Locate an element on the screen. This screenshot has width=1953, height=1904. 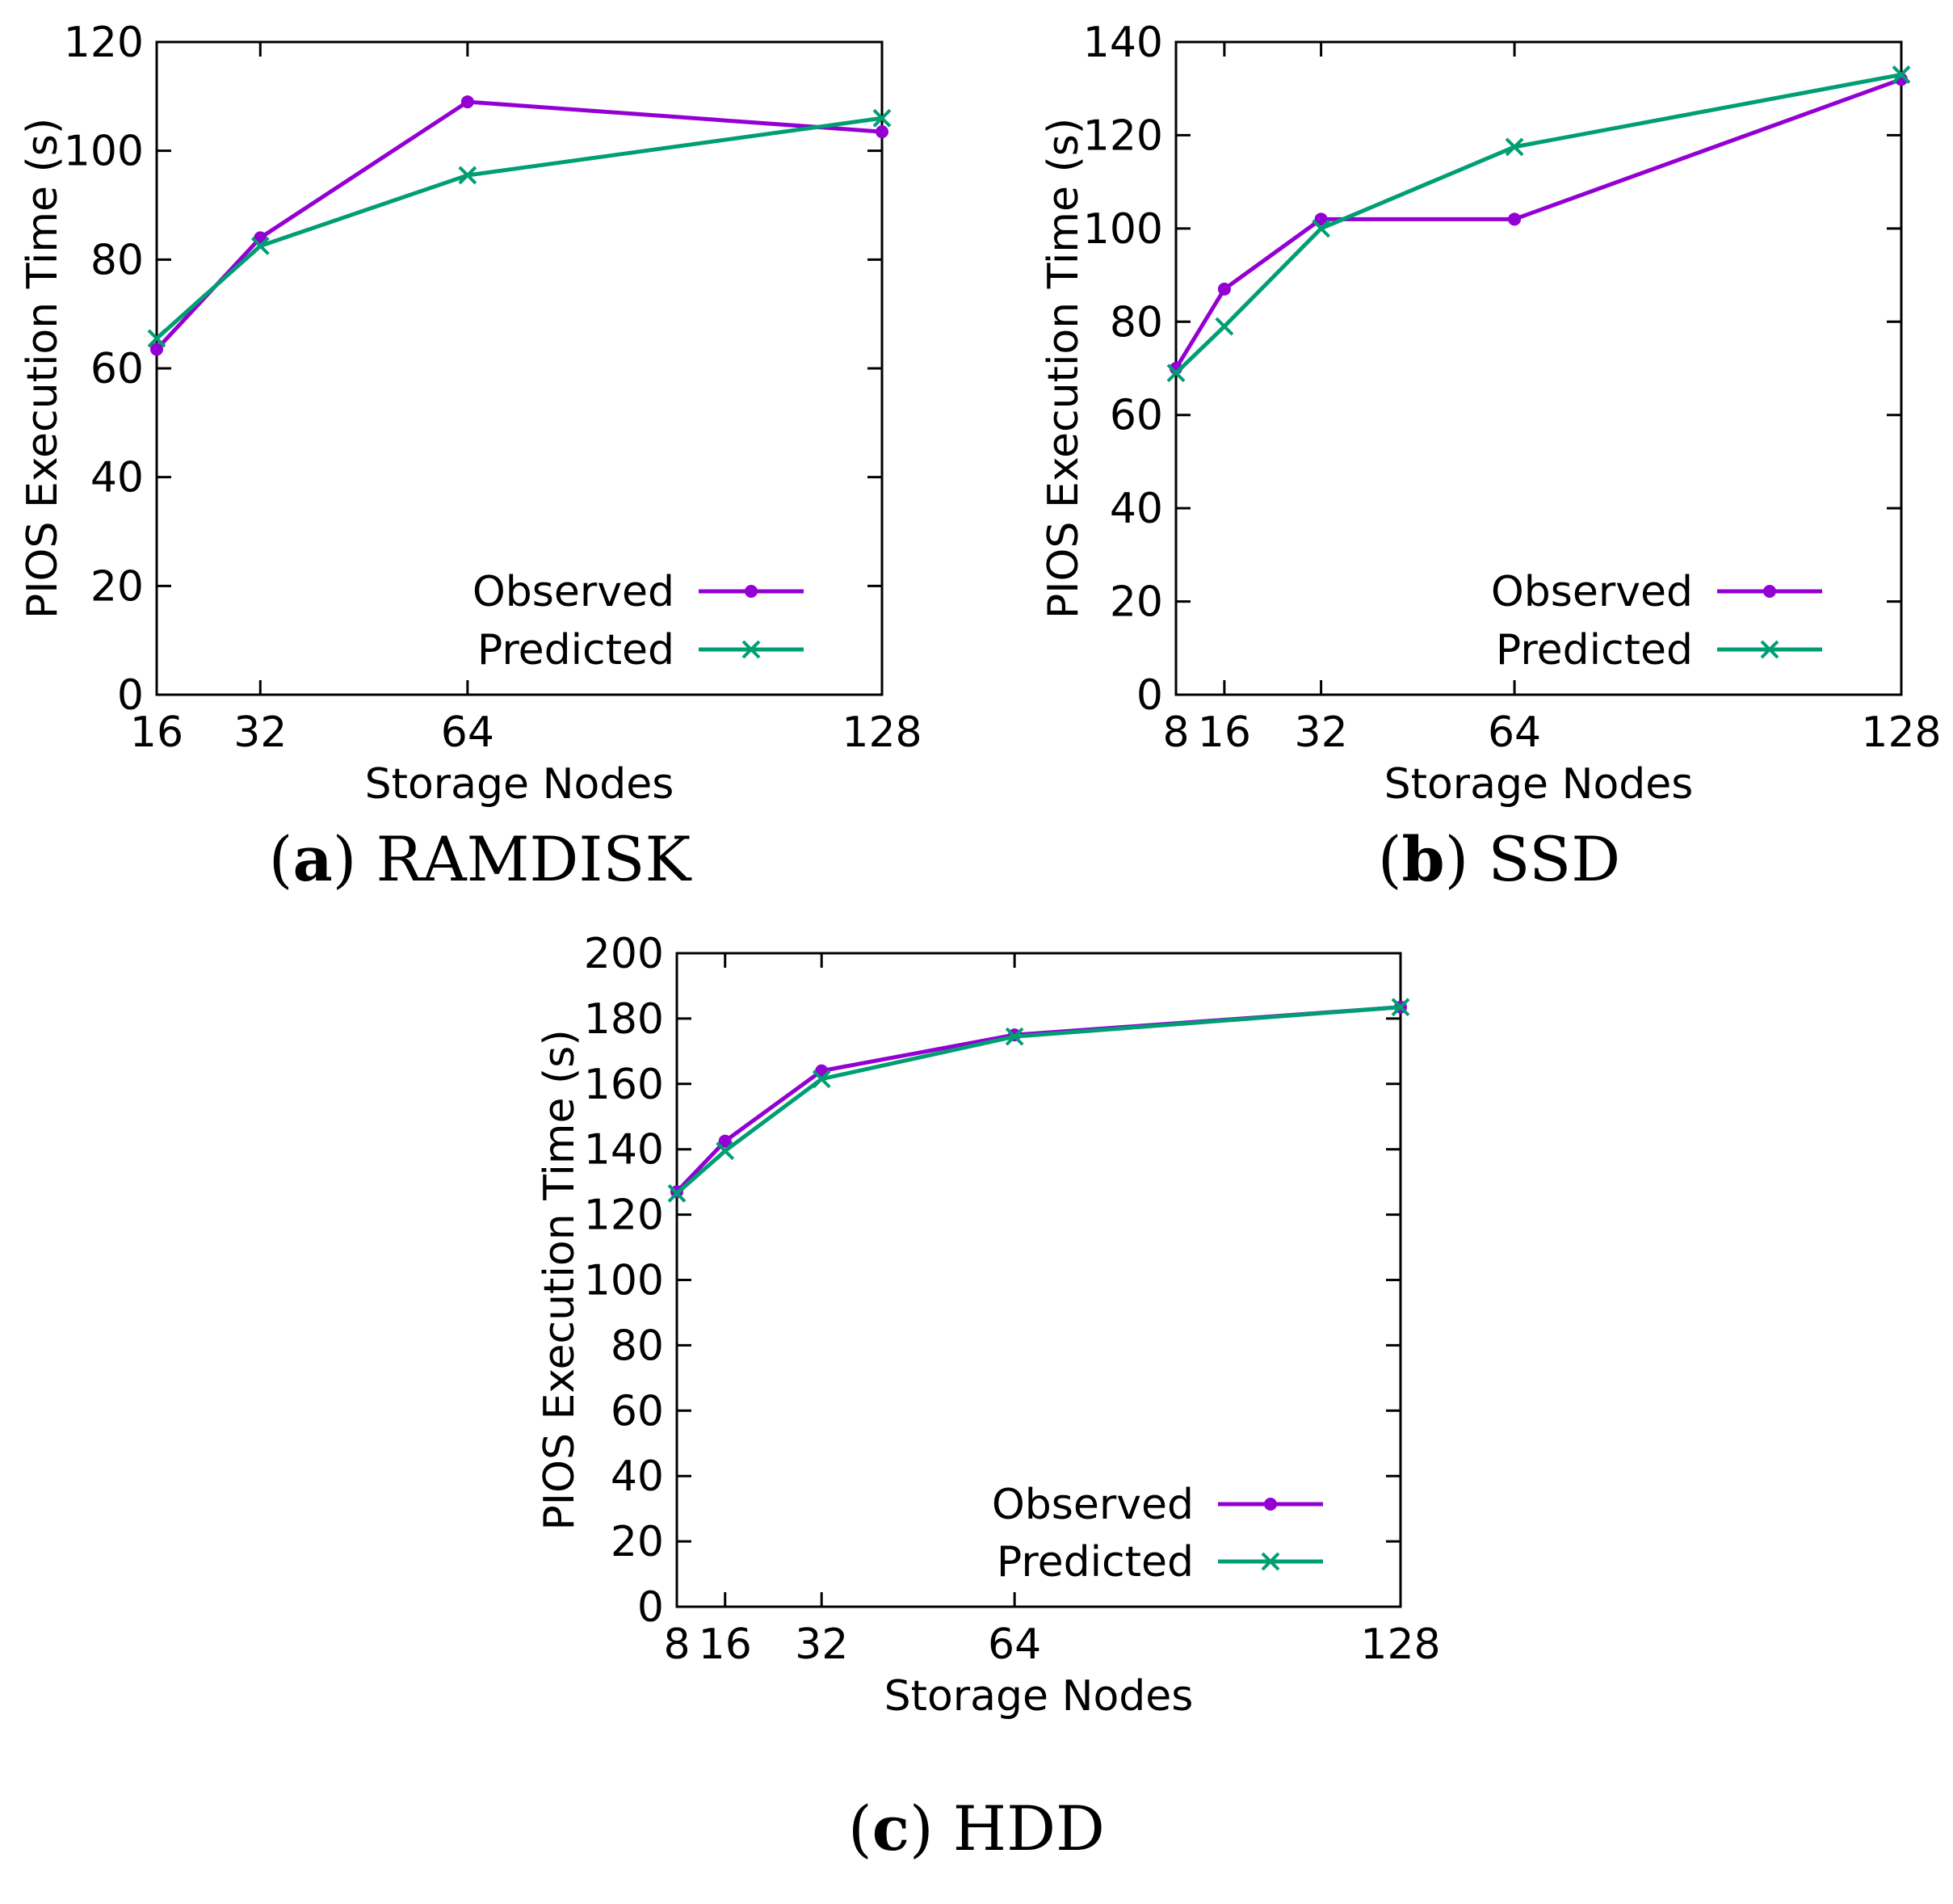
y-tick-label: 180 is located at coordinates (624, 1019).